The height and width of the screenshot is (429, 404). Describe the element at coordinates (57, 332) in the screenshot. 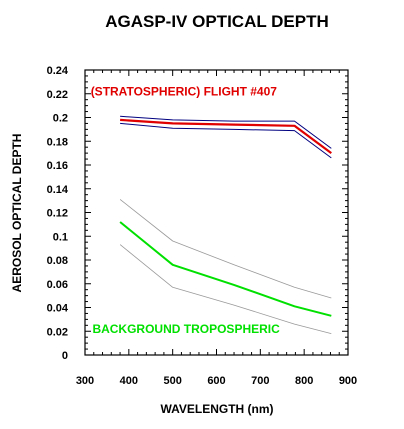

I see `y-tick-label: 0.02` at that location.